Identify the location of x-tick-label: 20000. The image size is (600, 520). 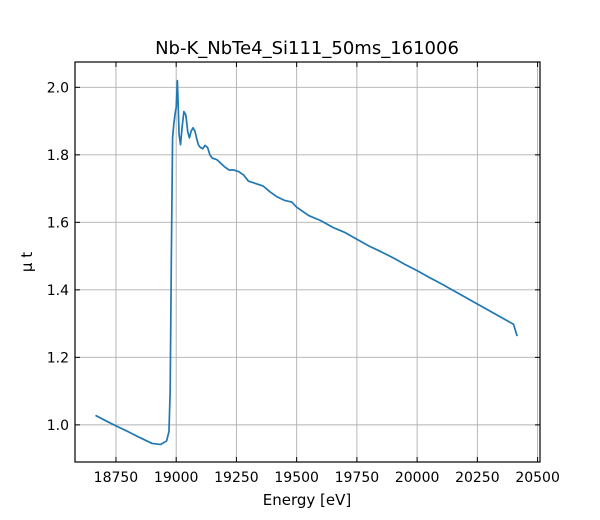
(417, 478).